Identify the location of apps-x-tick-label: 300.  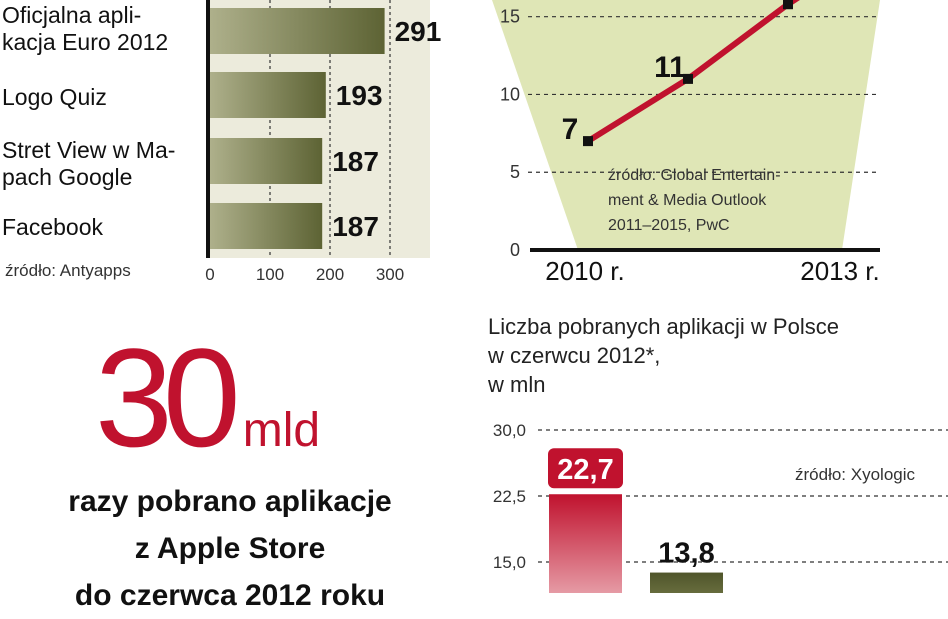
(390, 274).